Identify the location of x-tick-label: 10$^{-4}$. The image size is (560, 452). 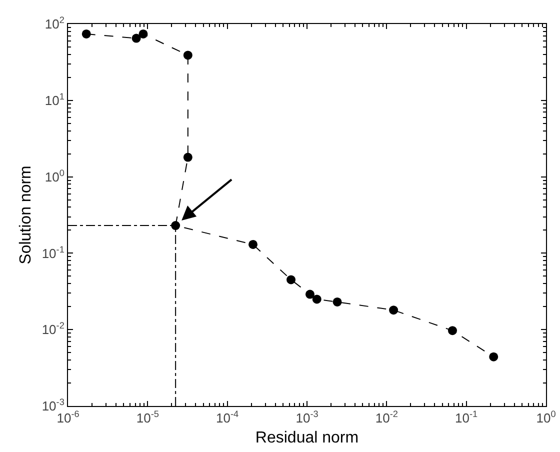
(227, 417).